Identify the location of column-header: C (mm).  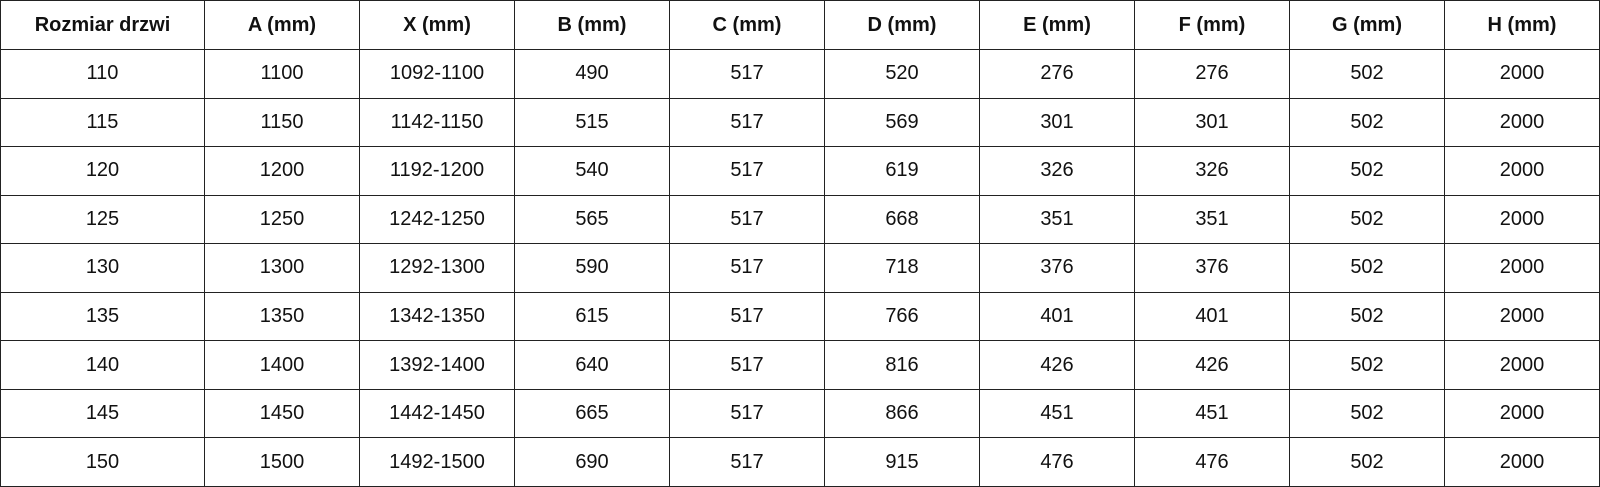
(747, 25).